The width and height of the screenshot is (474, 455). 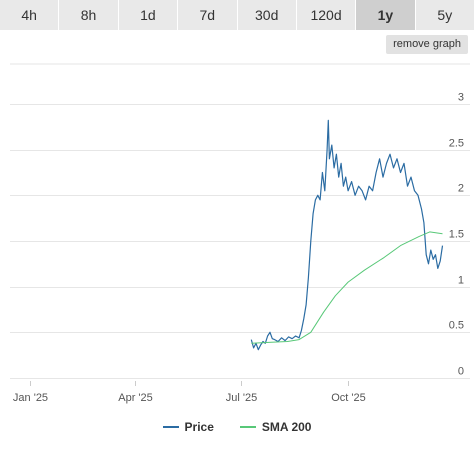 I want to click on tab-1y: 1y, so click(x=386, y=15).